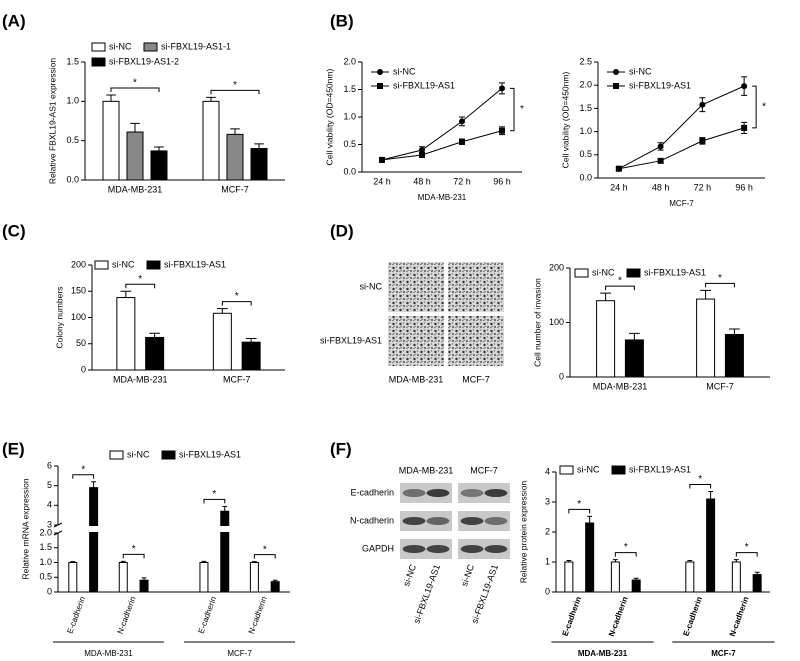 Image resolution: width=800 pixels, height=661 pixels. Describe the element at coordinates (81, 343) in the screenshot. I see `y-tick-label: 50` at that location.